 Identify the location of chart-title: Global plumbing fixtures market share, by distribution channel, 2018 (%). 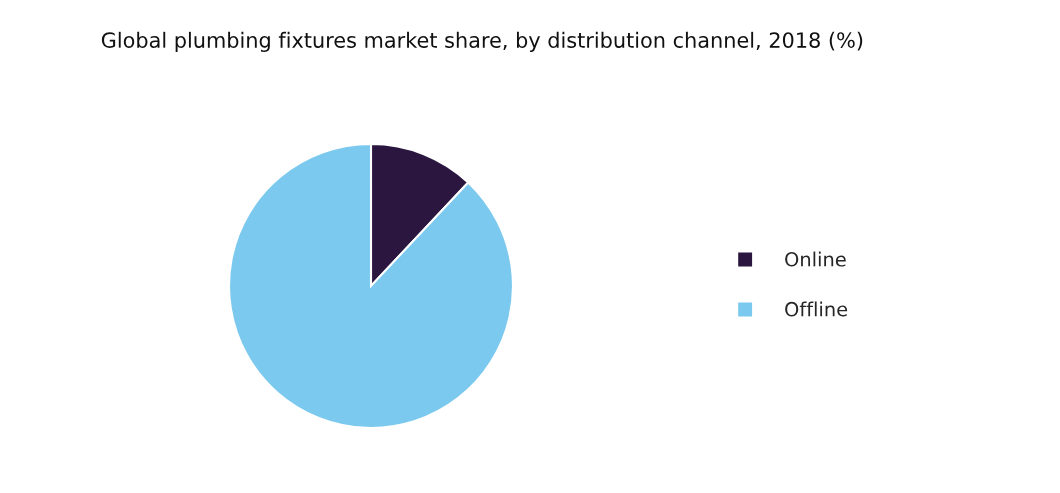
(482, 41).